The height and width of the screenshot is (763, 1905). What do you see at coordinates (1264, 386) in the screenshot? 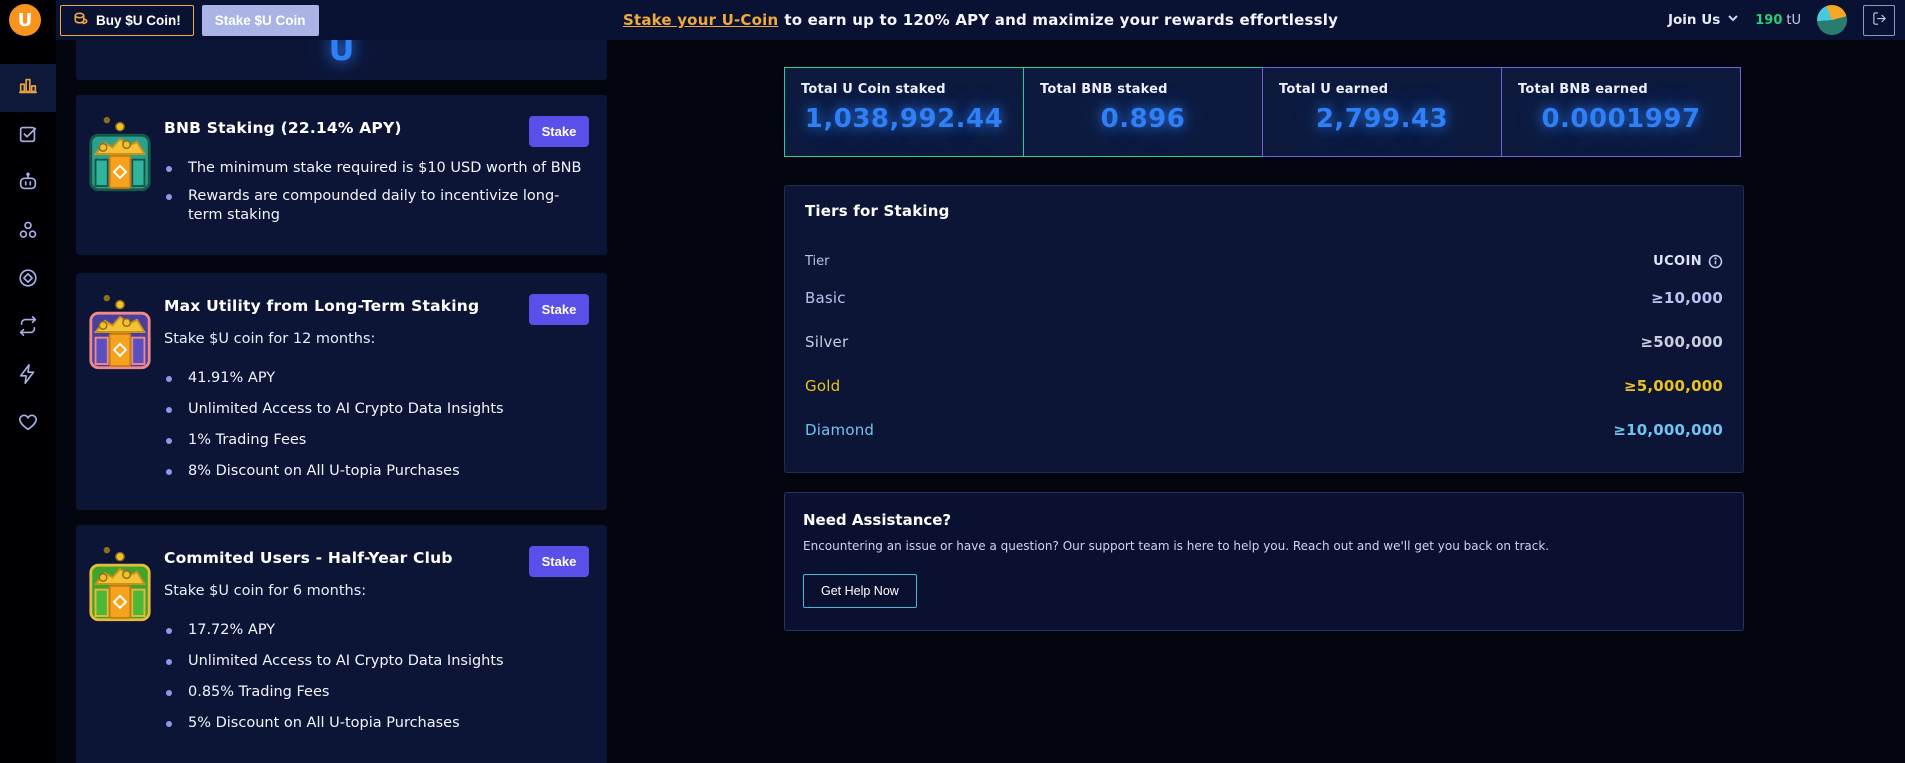
I see `tier-row-gold: Gold ≥5,000,000` at bounding box center [1264, 386].